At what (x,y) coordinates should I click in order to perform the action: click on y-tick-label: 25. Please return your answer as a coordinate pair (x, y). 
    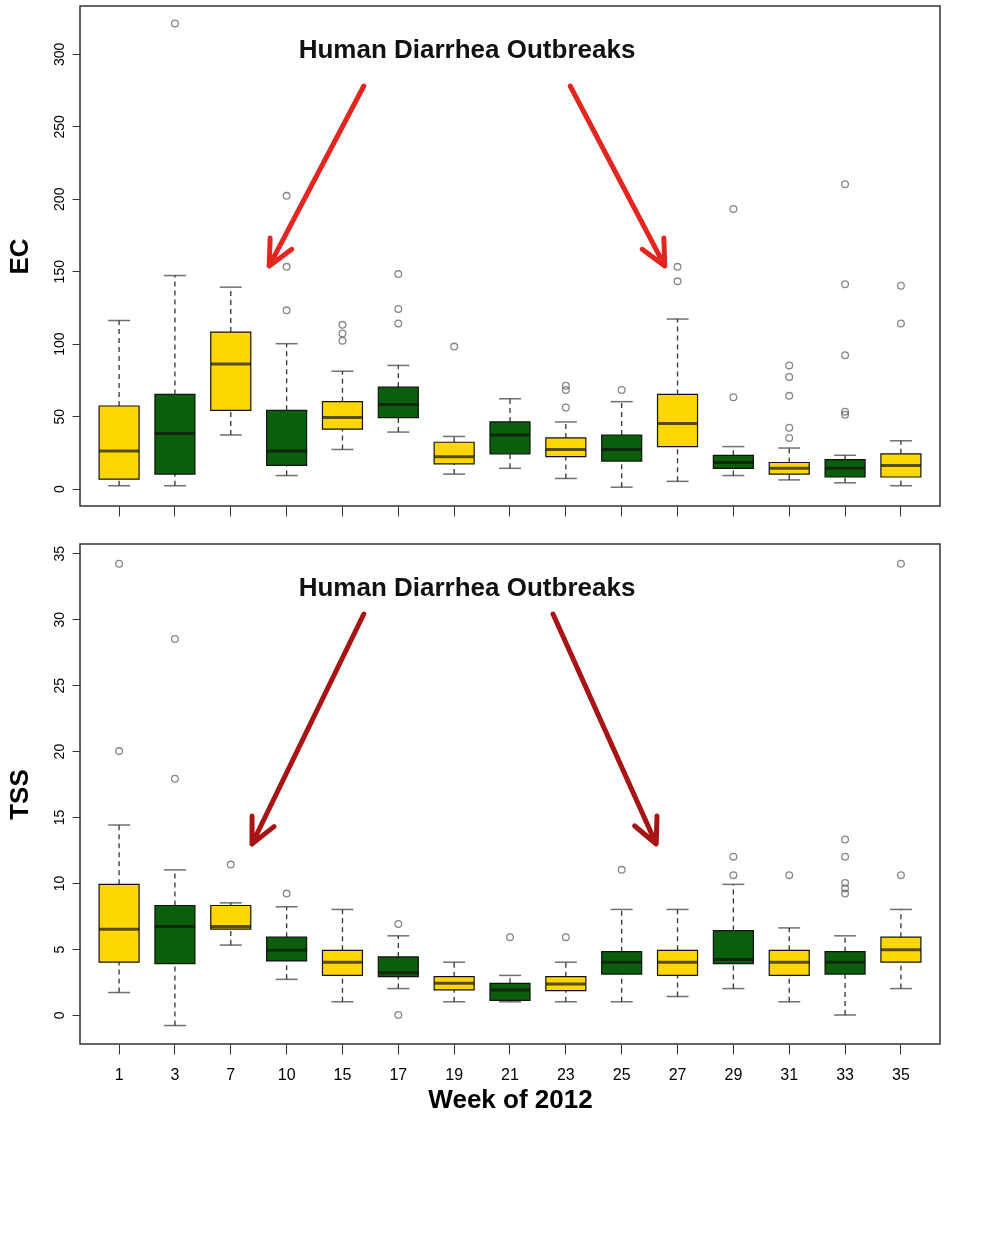
    Looking at the image, I should click on (58, 685).